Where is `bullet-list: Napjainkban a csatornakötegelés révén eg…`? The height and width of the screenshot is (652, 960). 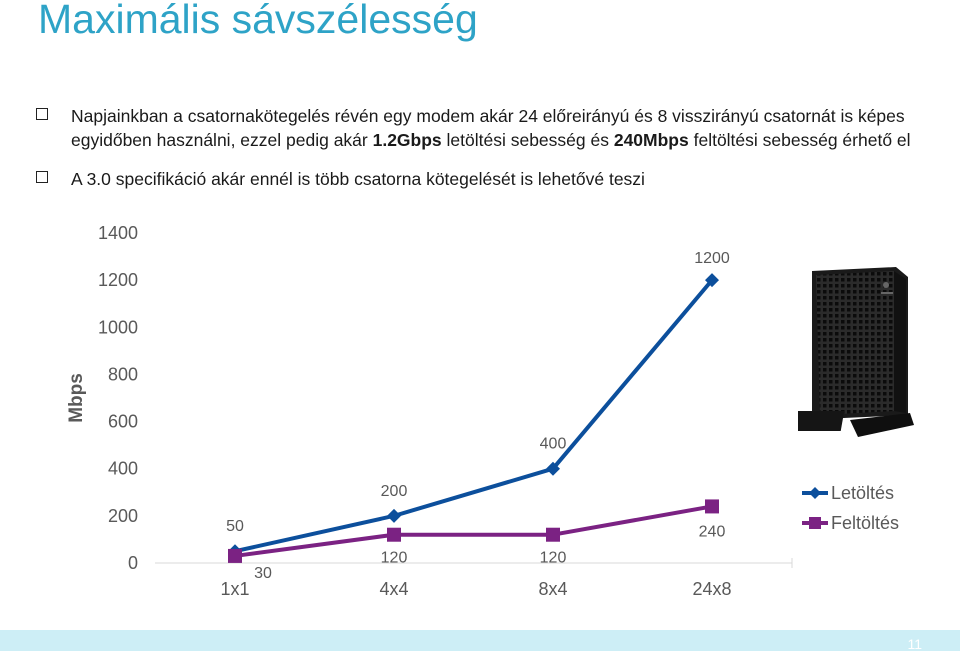 bullet-list: Napjainkban a csatornakötegelés révén eg… is located at coordinates (485, 155).